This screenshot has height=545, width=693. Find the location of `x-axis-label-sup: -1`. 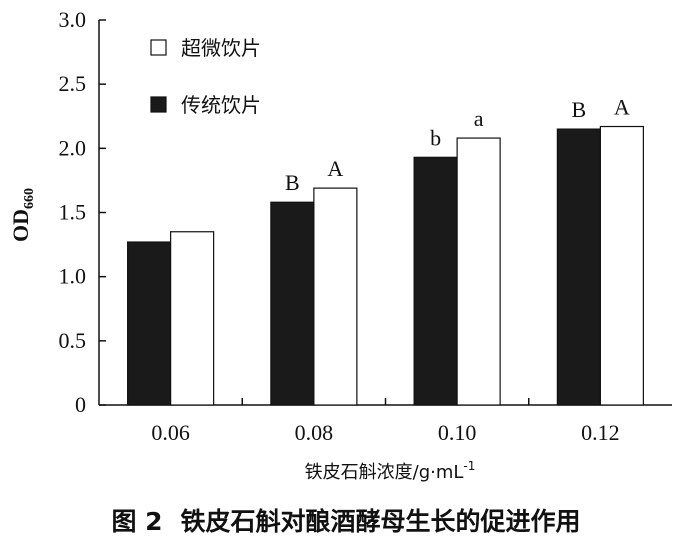

x-axis-label-sup: -1 is located at coordinates (469, 466).